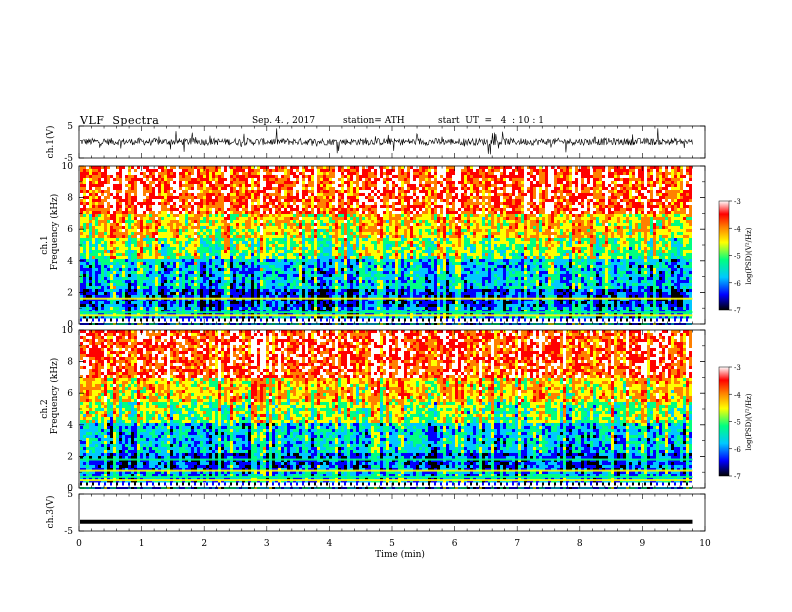 This screenshot has width=792, height=612. What do you see at coordinates (455, 544) in the screenshot?
I see `x-tick-label: 6` at bounding box center [455, 544].